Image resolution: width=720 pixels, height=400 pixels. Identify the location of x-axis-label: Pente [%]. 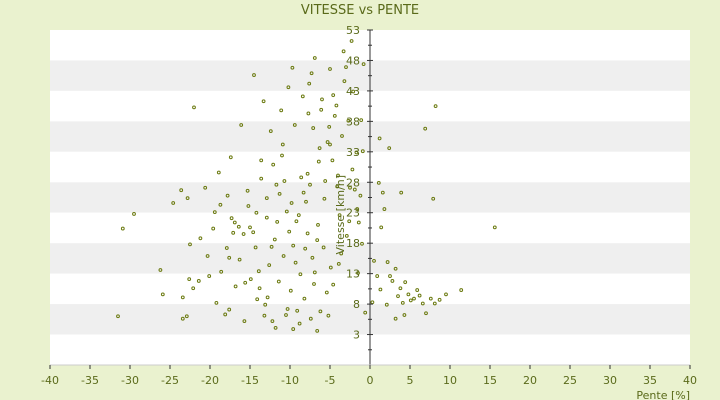
(663, 394).